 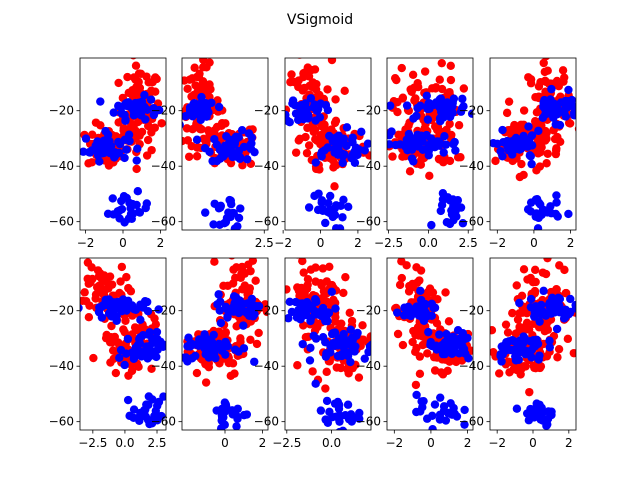 What do you see at coordinates (431, 443) in the screenshot?
I see `x-tick-label: 0` at bounding box center [431, 443].